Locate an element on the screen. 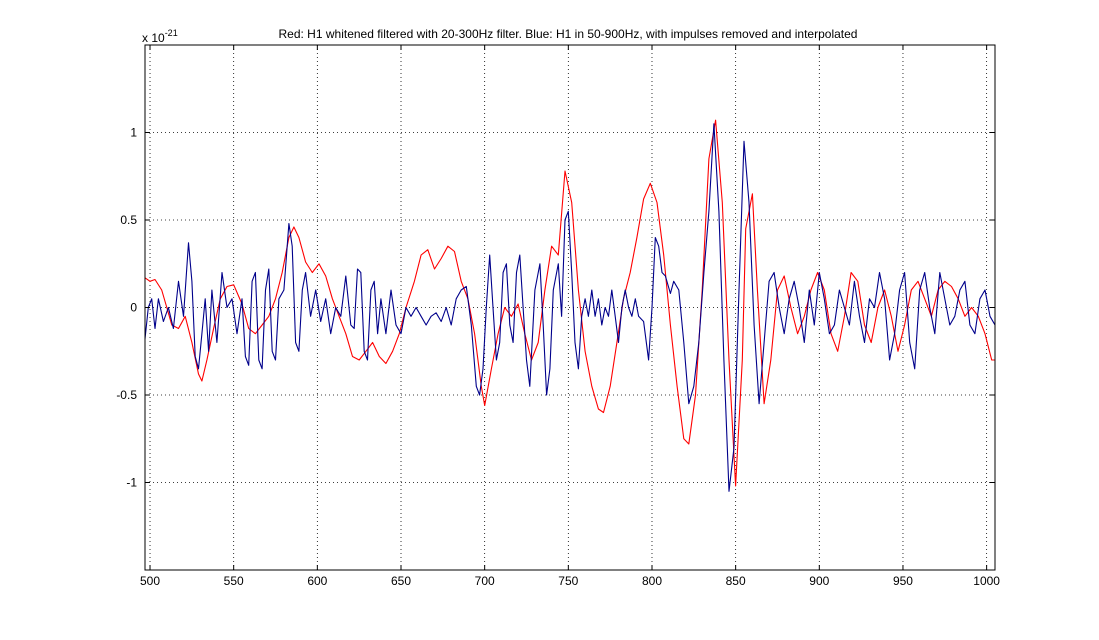 The height and width of the screenshot is (640, 1099). x-tick-label: 850 is located at coordinates (736, 581).